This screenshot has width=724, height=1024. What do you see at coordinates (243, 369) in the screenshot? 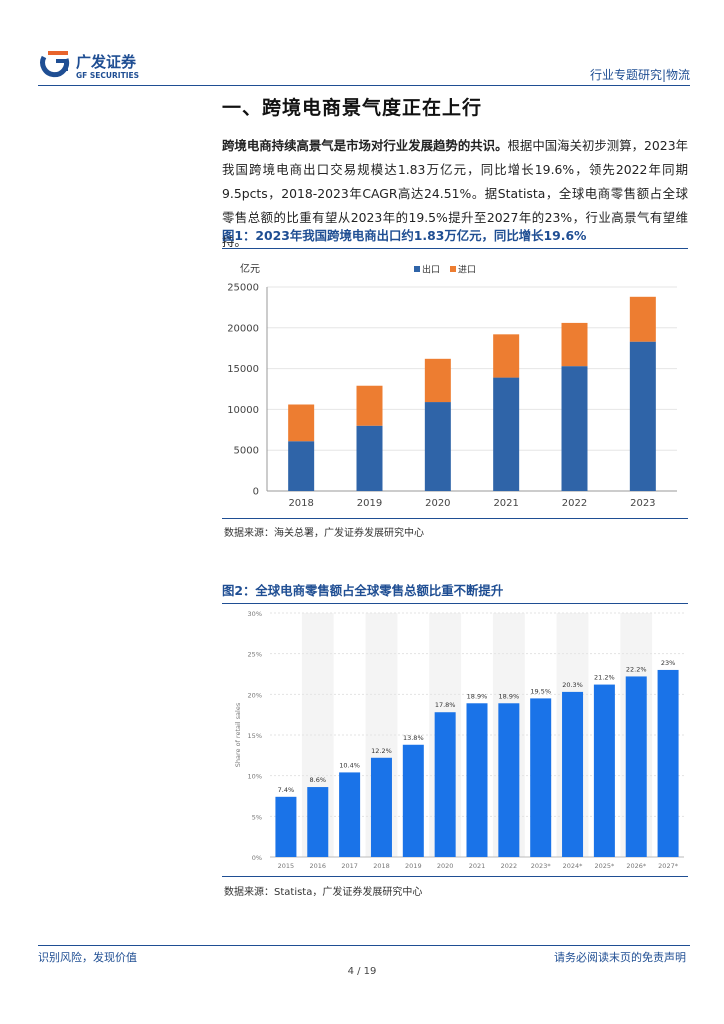
I see `chart1-ytick-3: 15000` at bounding box center [243, 369].